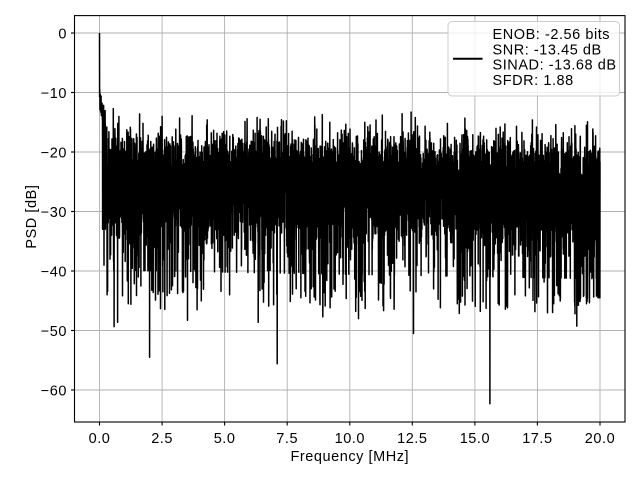 The height and width of the screenshot is (480, 640). What do you see at coordinates (54, 153) in the screenshot?
I see `svg-text: −20` at bounding box center [54, 153].